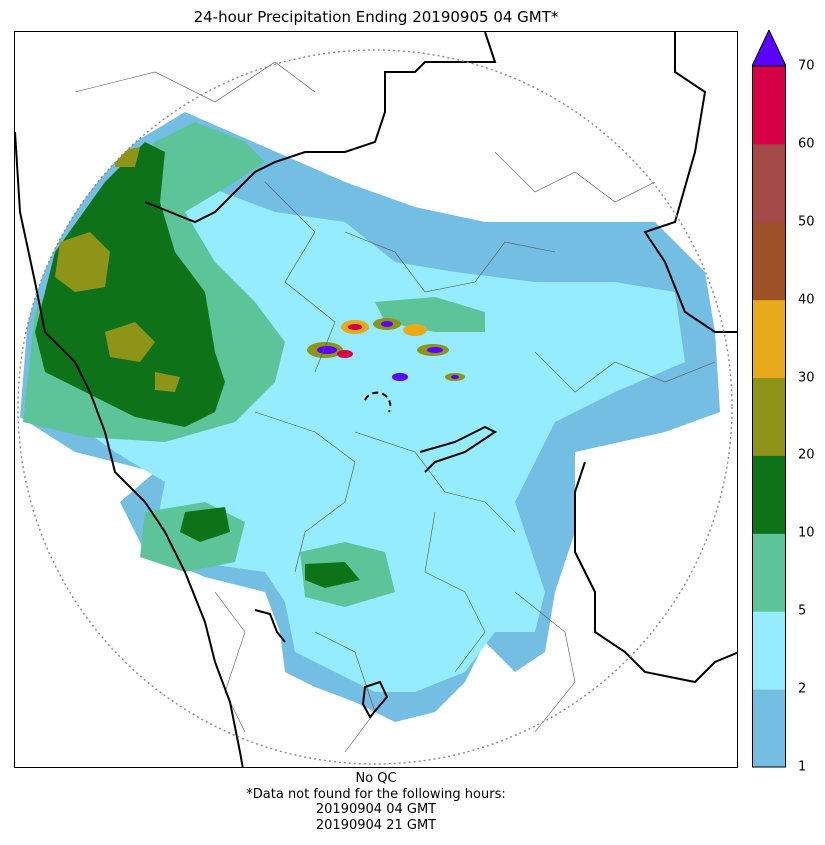  Describe the element at coordinates (386, 349) in the screenshot. I see `convective-cells` at that location.